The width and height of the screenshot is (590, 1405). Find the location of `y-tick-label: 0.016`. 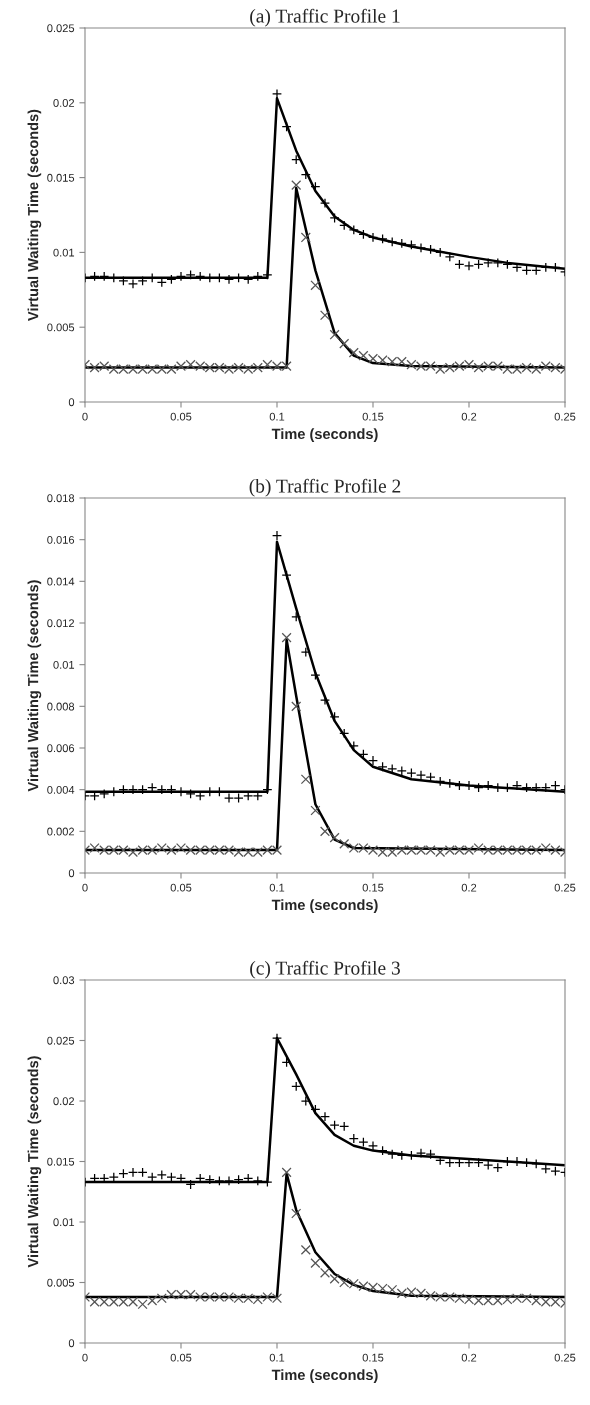

y-tick-label: 0.016 is located at coordinates (61, 539).